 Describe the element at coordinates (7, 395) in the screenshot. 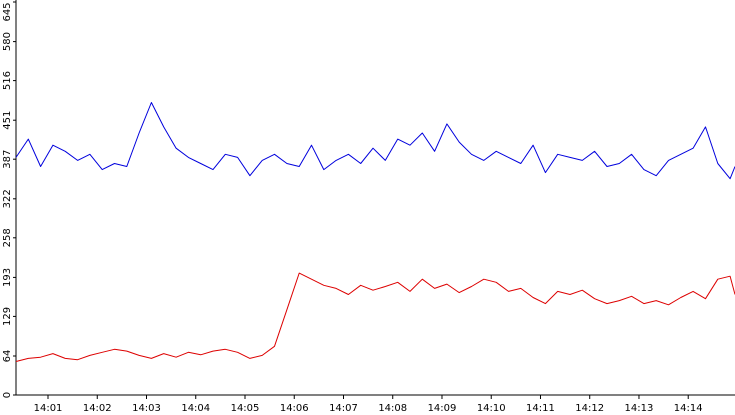

I see `y-tick-label: 0` at that location.